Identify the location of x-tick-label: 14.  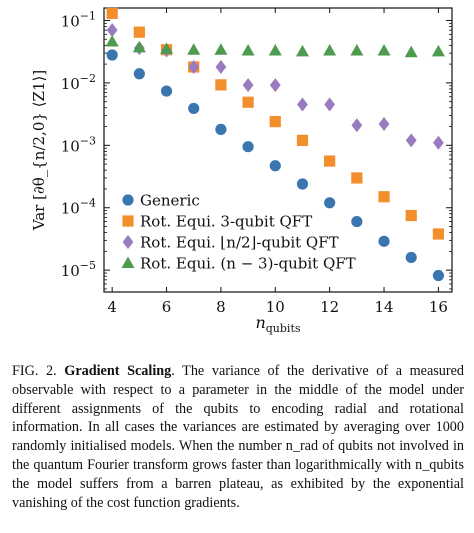
(383, 307).